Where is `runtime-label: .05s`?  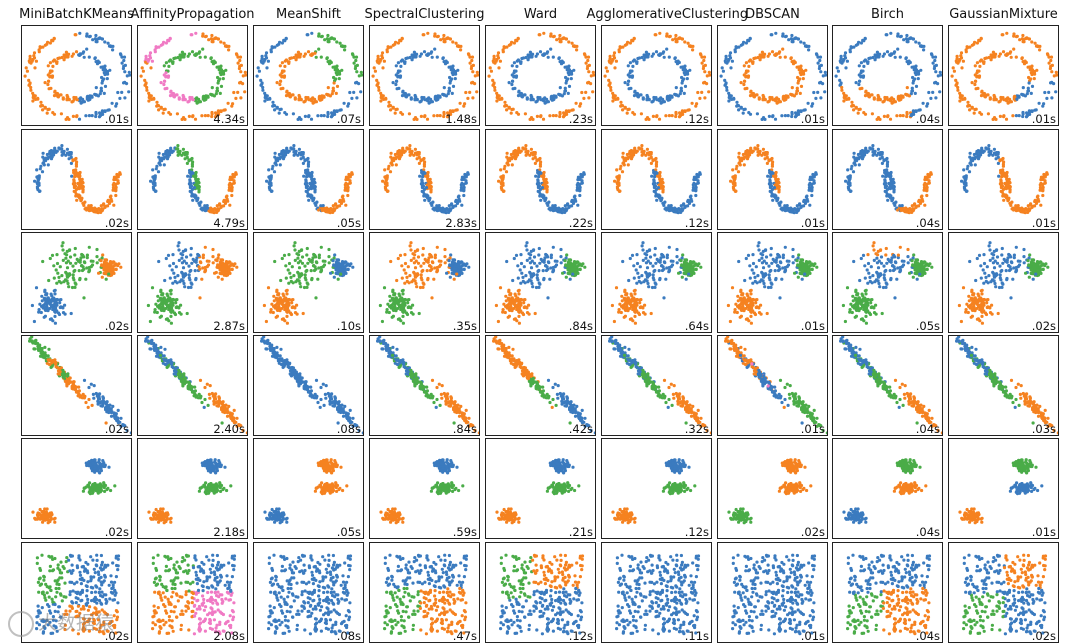 runtime-label: .05s is located at coordinates (348, 223).